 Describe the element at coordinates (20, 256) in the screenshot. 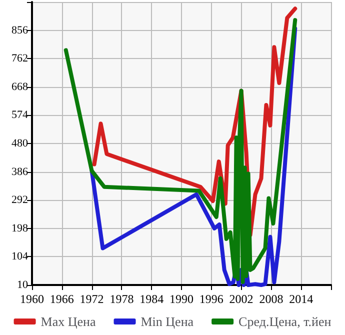

I see `y-tick-label: 104` at that location.